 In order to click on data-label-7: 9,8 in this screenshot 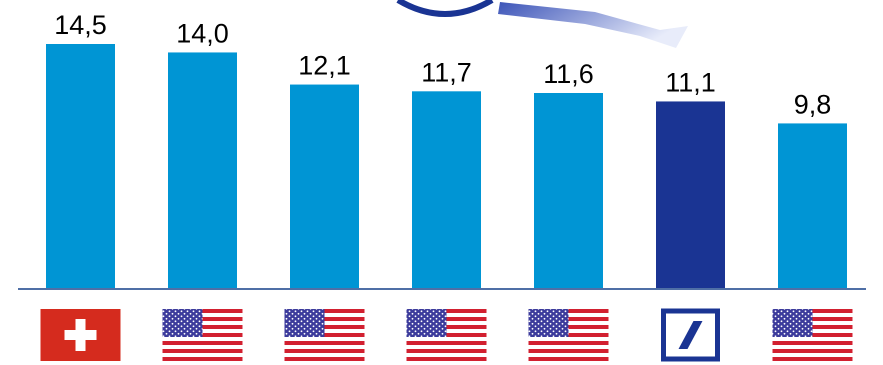, I will do `click(813, 104)`.